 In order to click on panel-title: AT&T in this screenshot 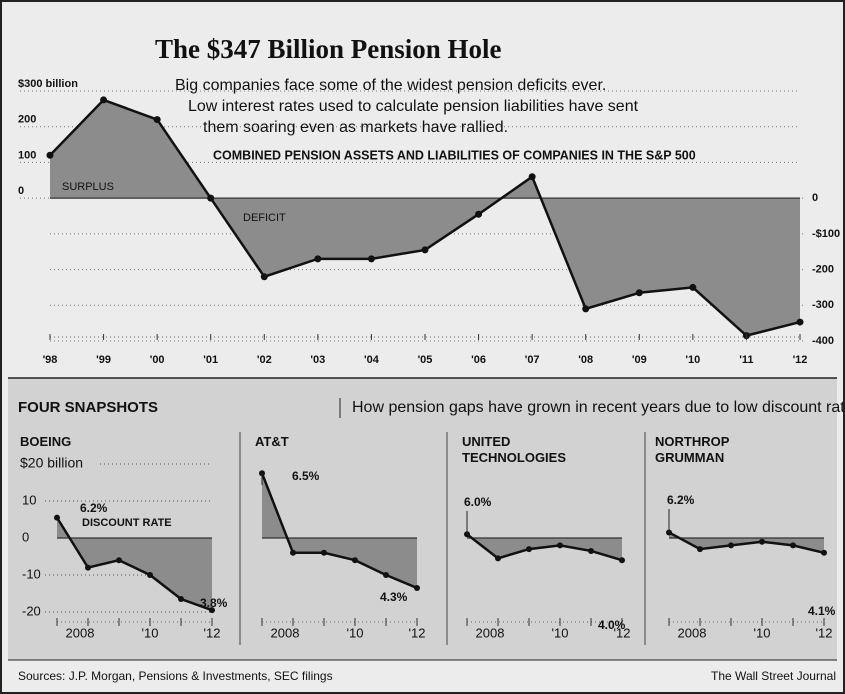, I will do `click(272, 441)`.